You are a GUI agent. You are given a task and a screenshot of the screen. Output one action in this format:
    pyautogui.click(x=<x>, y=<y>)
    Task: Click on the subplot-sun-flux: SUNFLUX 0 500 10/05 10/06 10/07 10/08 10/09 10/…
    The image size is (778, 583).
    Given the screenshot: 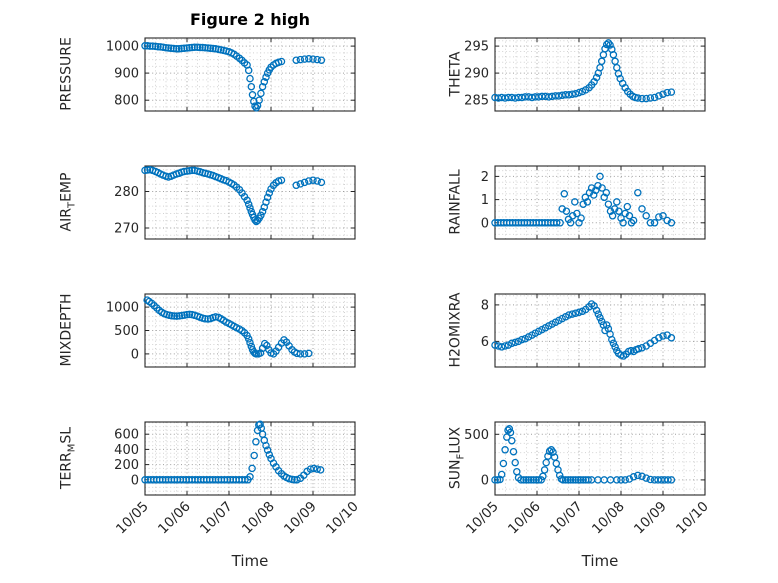 What is the action you would take?
    pyautogui.click(x=579, y=476)
    